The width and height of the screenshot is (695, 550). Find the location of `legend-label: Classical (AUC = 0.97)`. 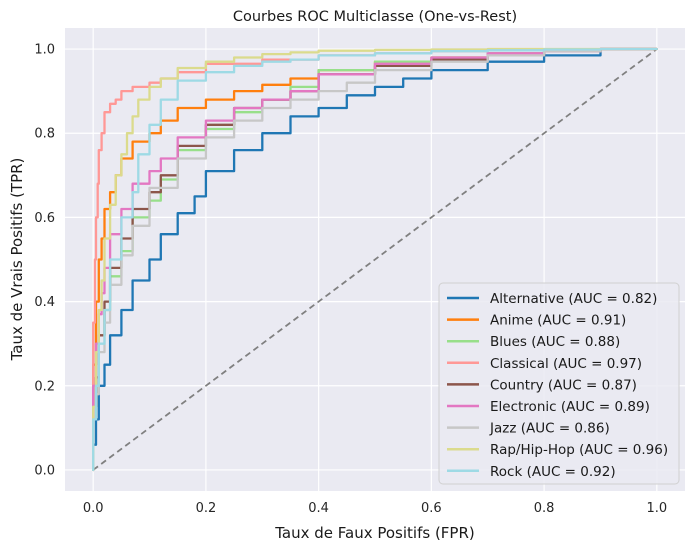

legend-label: Classical (AUC = 0.97) is located at coordinates (566, 364).